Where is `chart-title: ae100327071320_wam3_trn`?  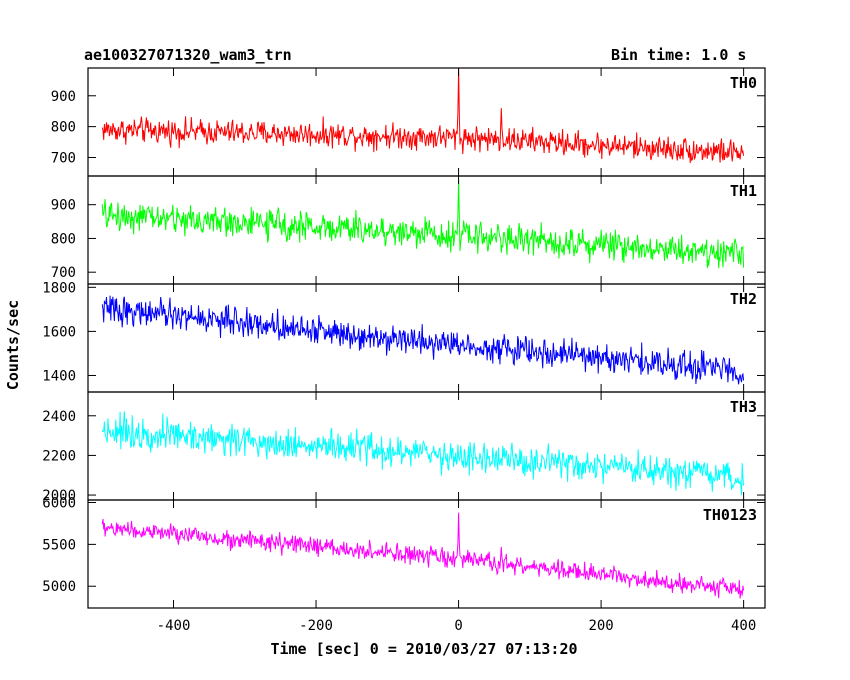
chart-title: ae100327071320_wam3_trn is located at coordinates (188, 55).